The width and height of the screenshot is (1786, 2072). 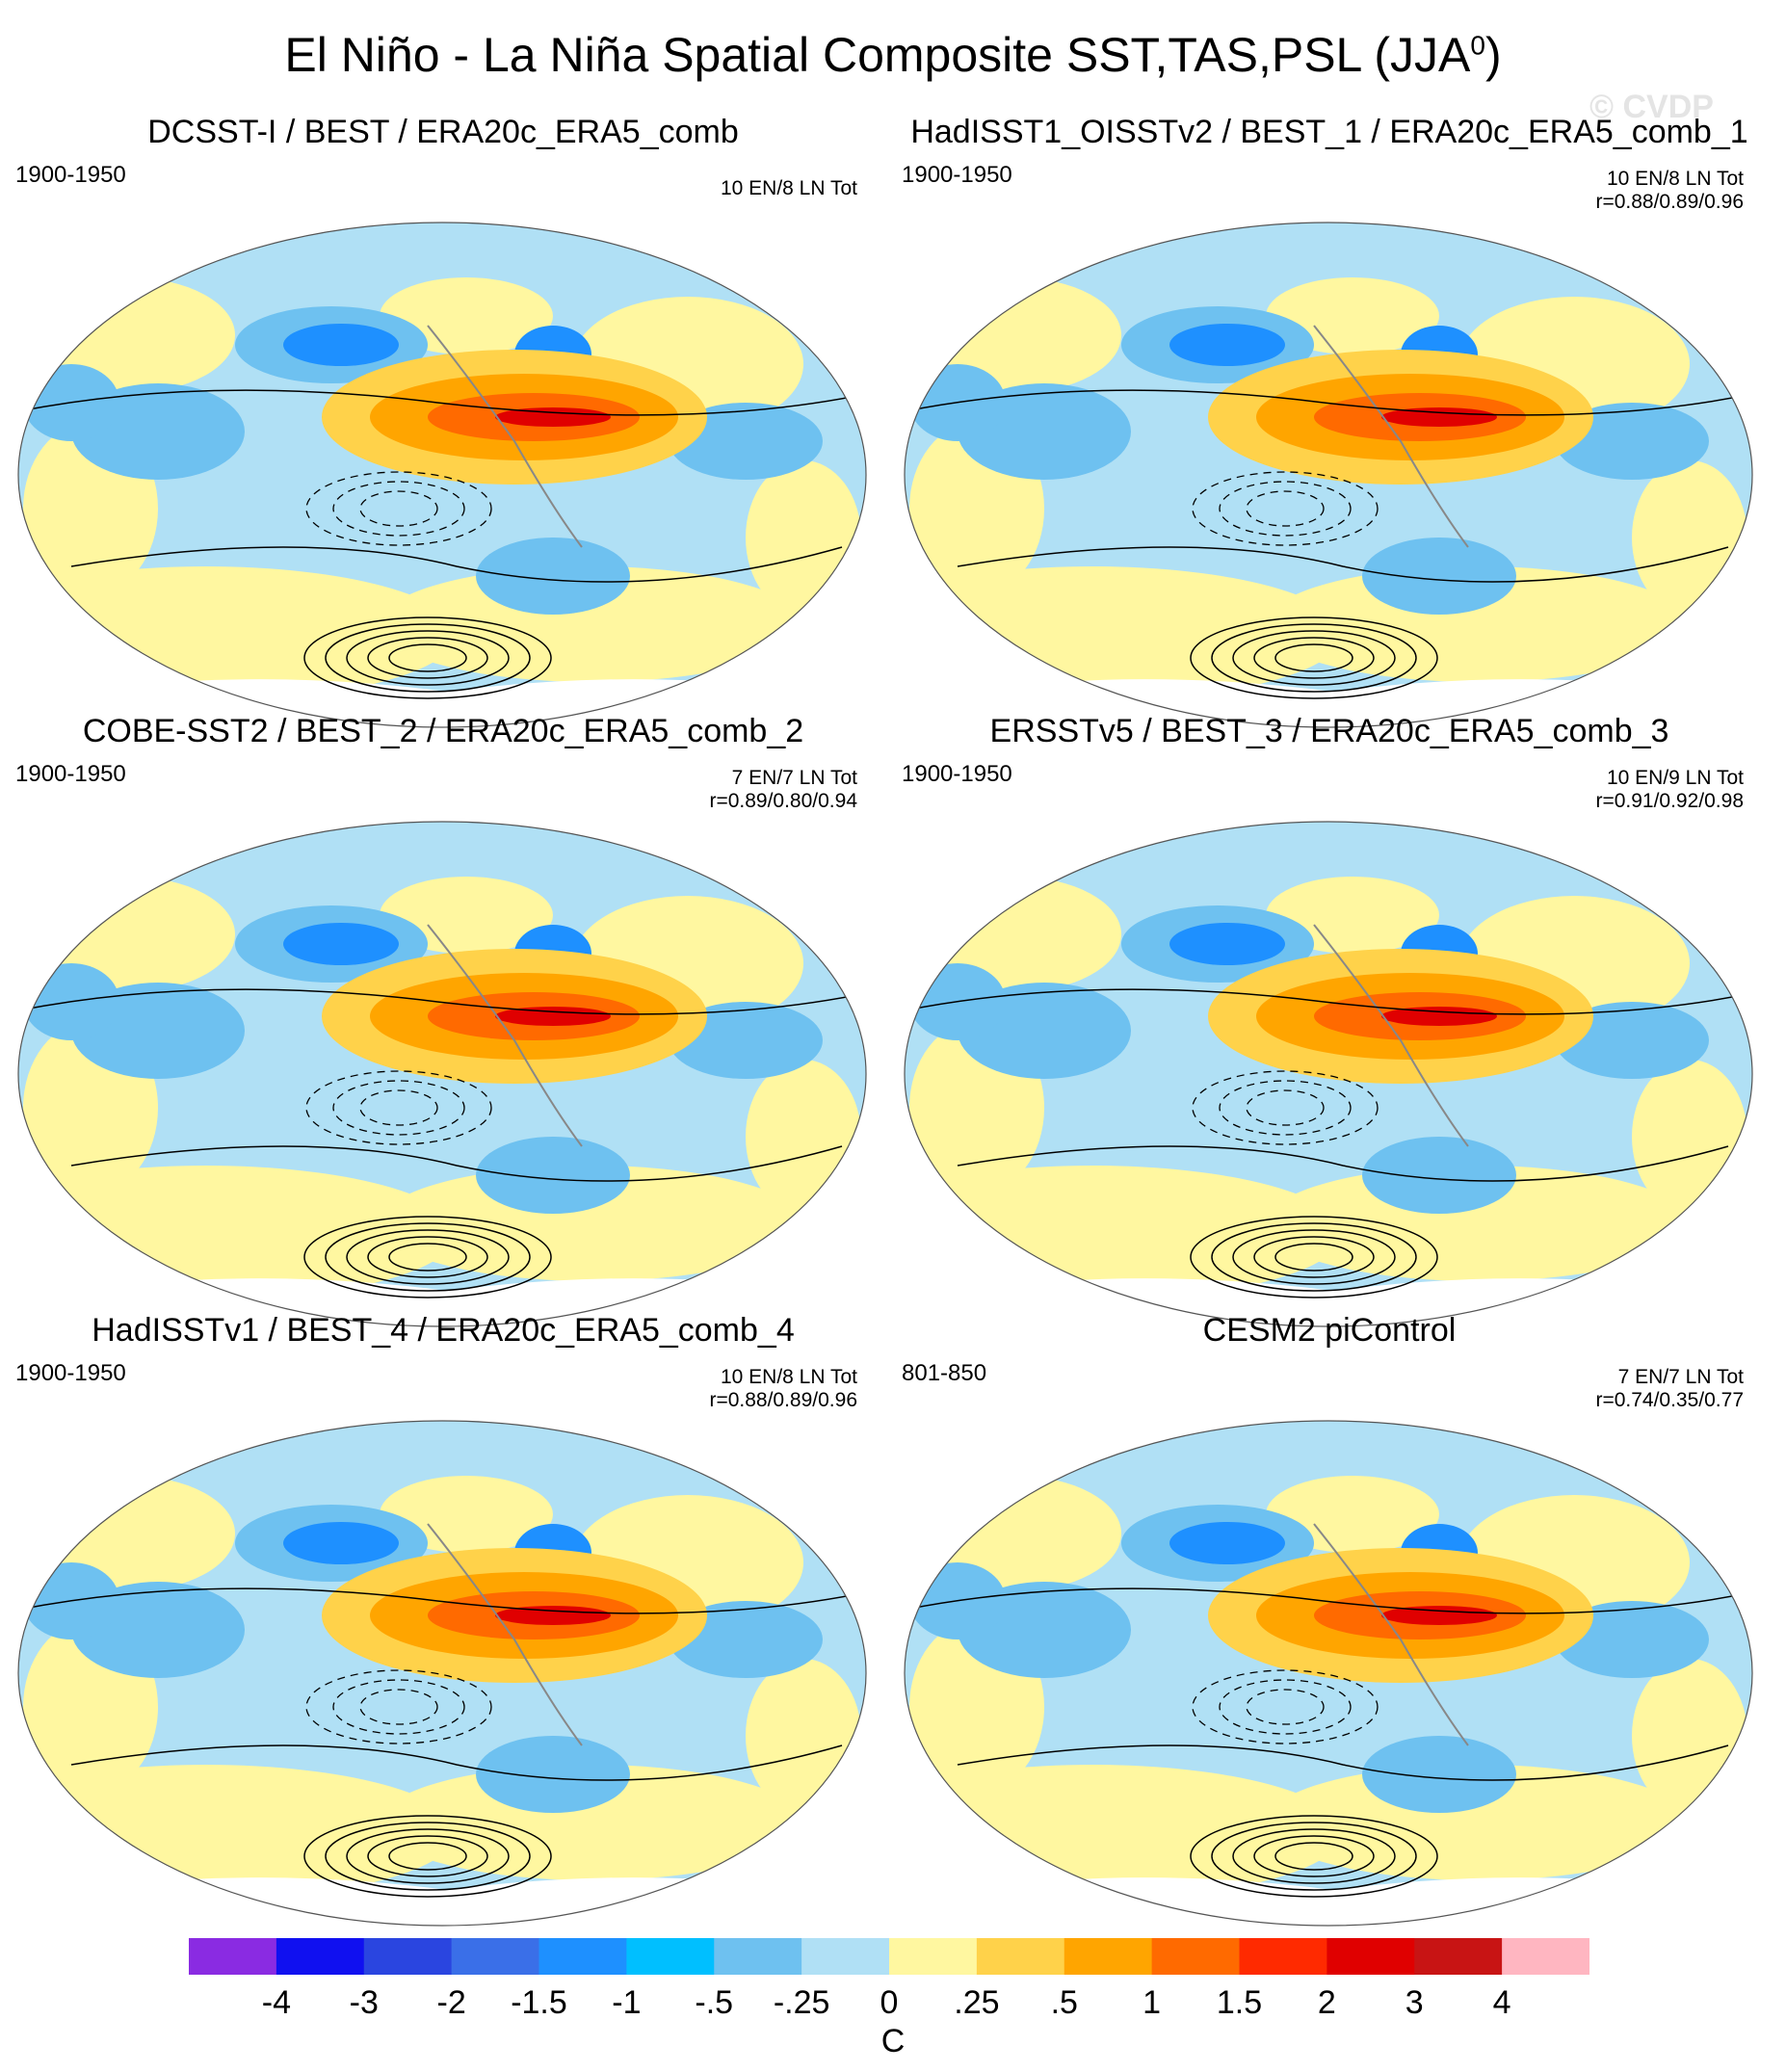 What do you see at coordinates (276, 2002) in the screenshot?
I see `colorbar-tick-label: -4` at bounding box center [276, 2002].